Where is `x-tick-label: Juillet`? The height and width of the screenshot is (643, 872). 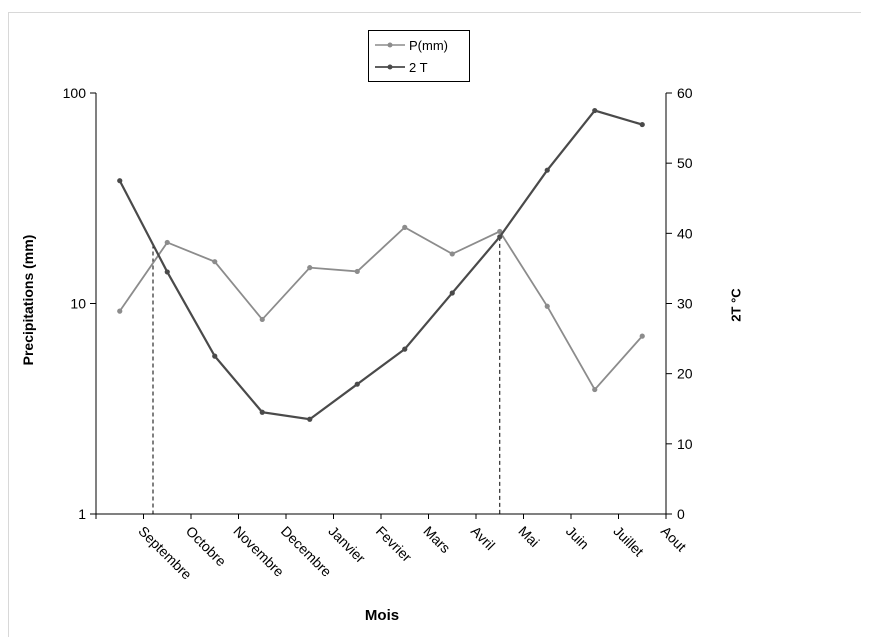 x-tick-label: Juillet is located at coordinates (628, 541).